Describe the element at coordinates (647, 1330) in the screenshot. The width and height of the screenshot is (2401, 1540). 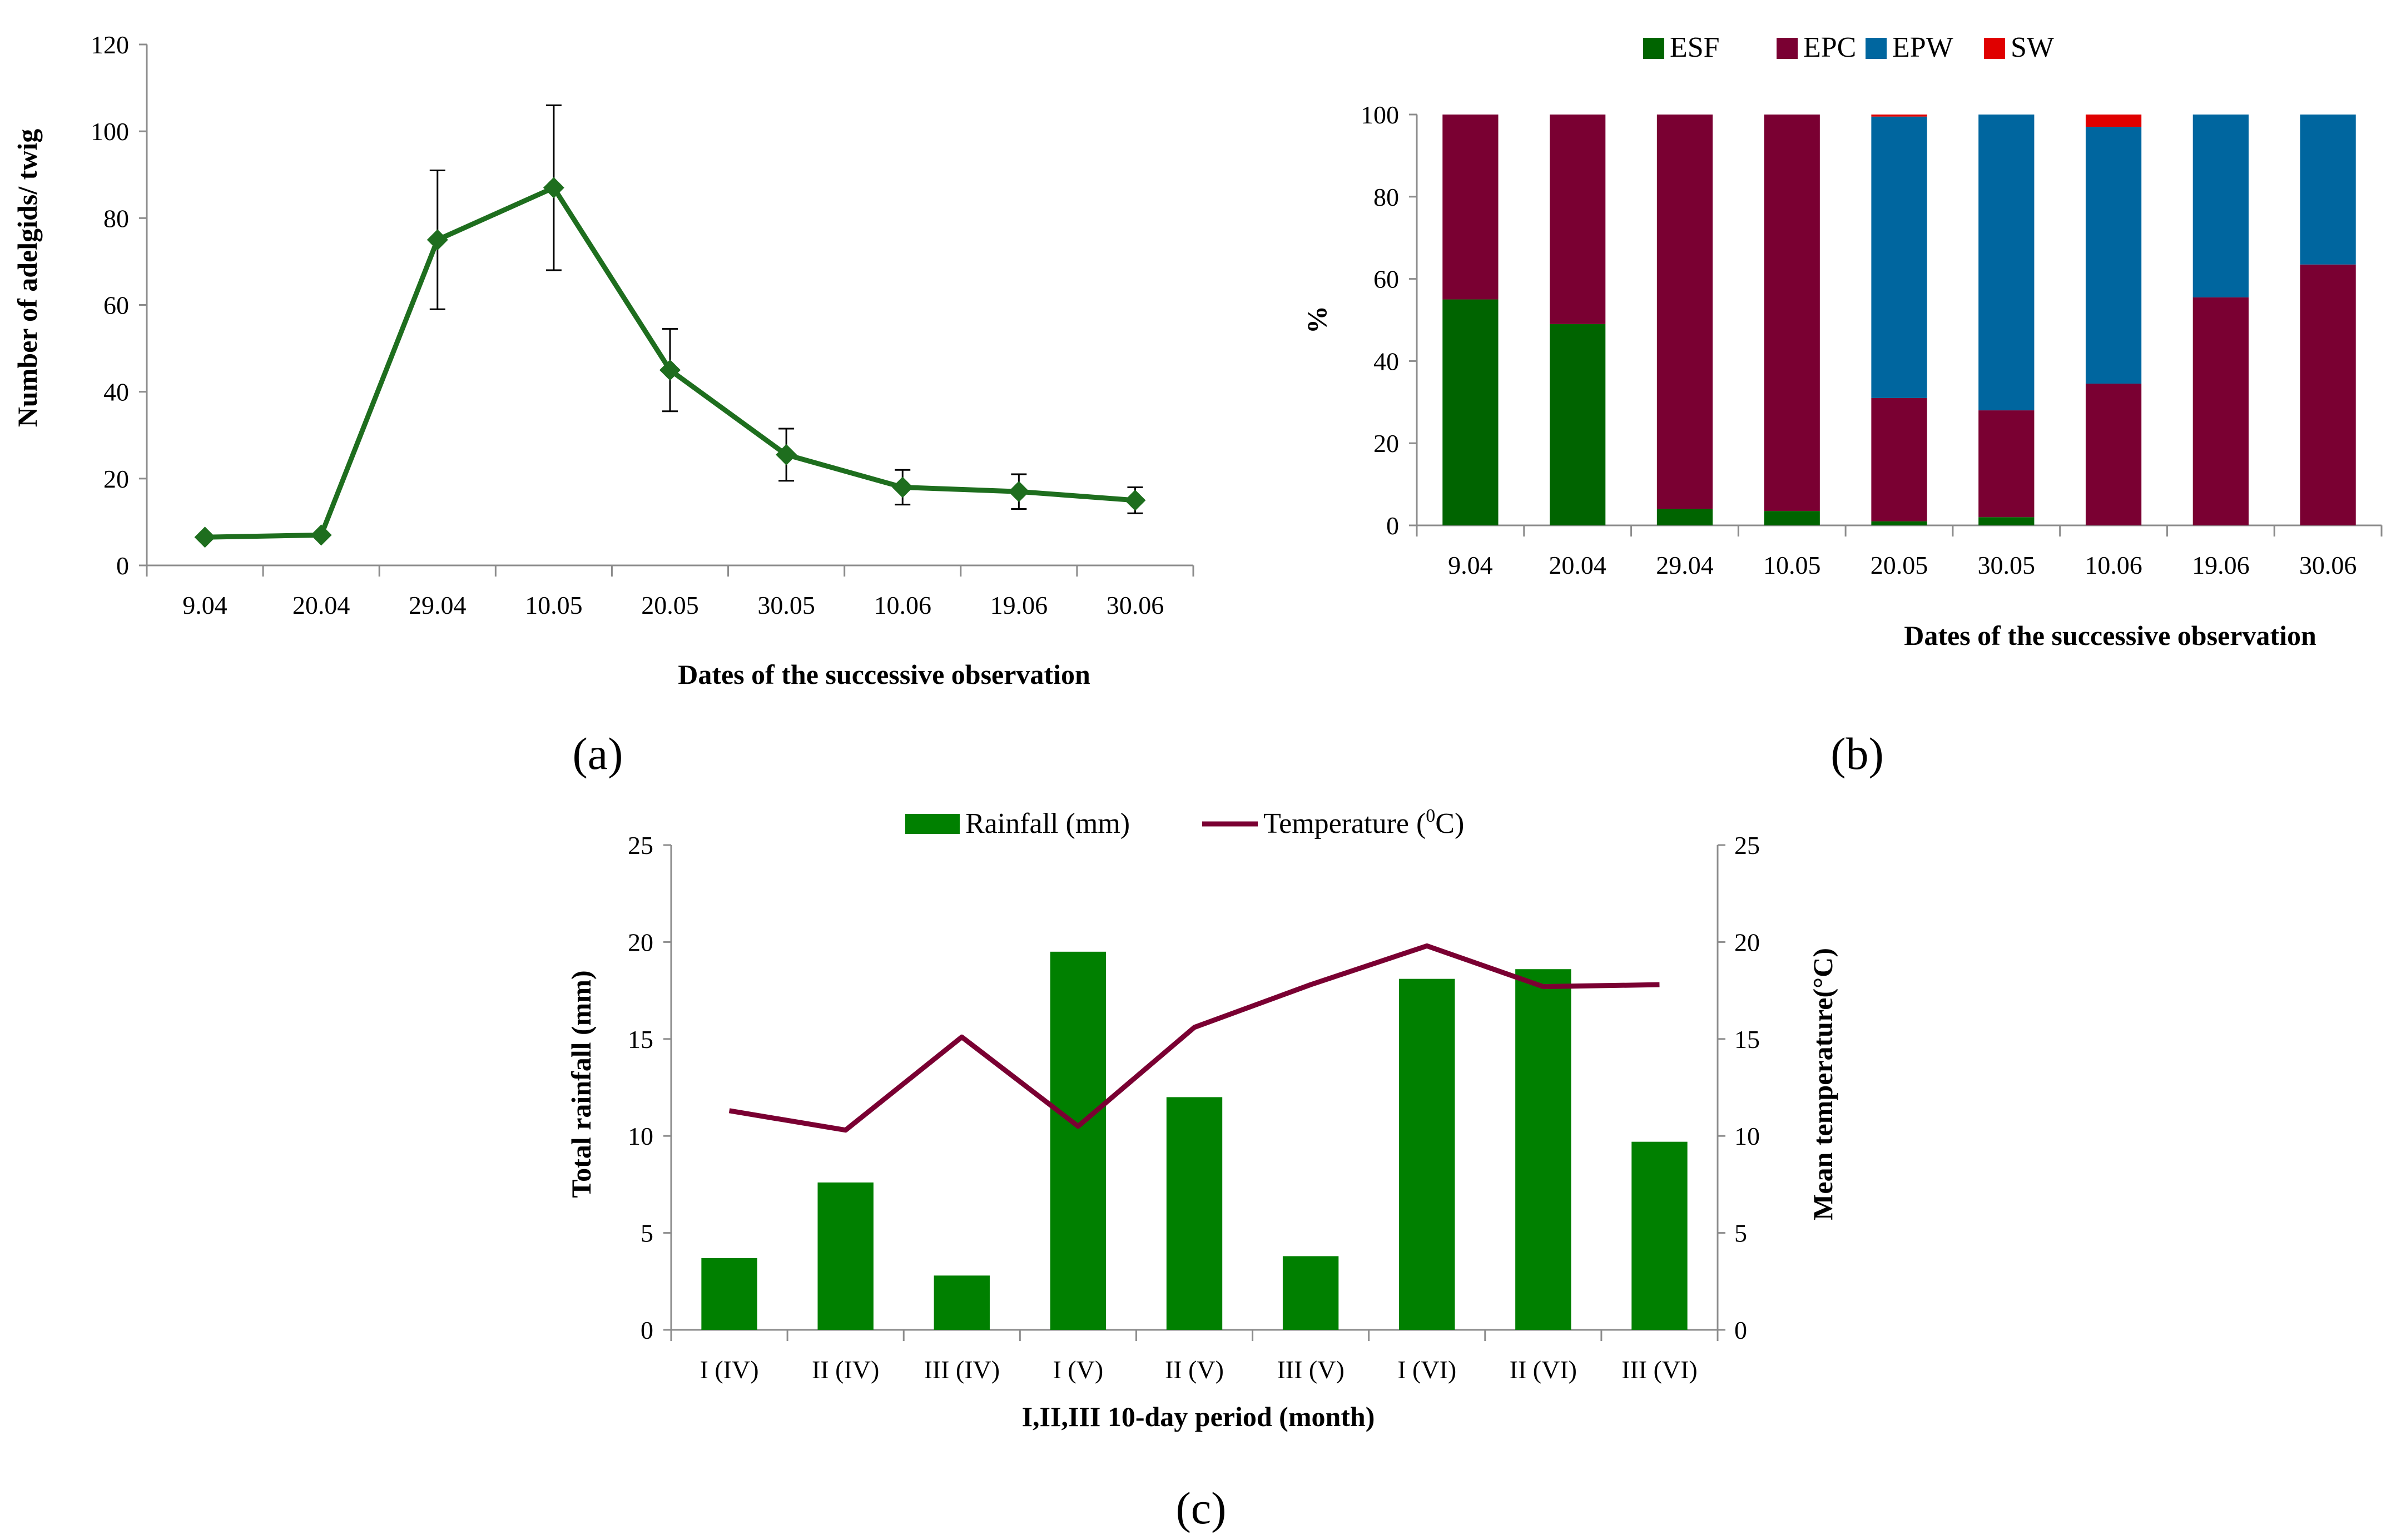
I see `panel-c-y-tick-label: 0` at that location.